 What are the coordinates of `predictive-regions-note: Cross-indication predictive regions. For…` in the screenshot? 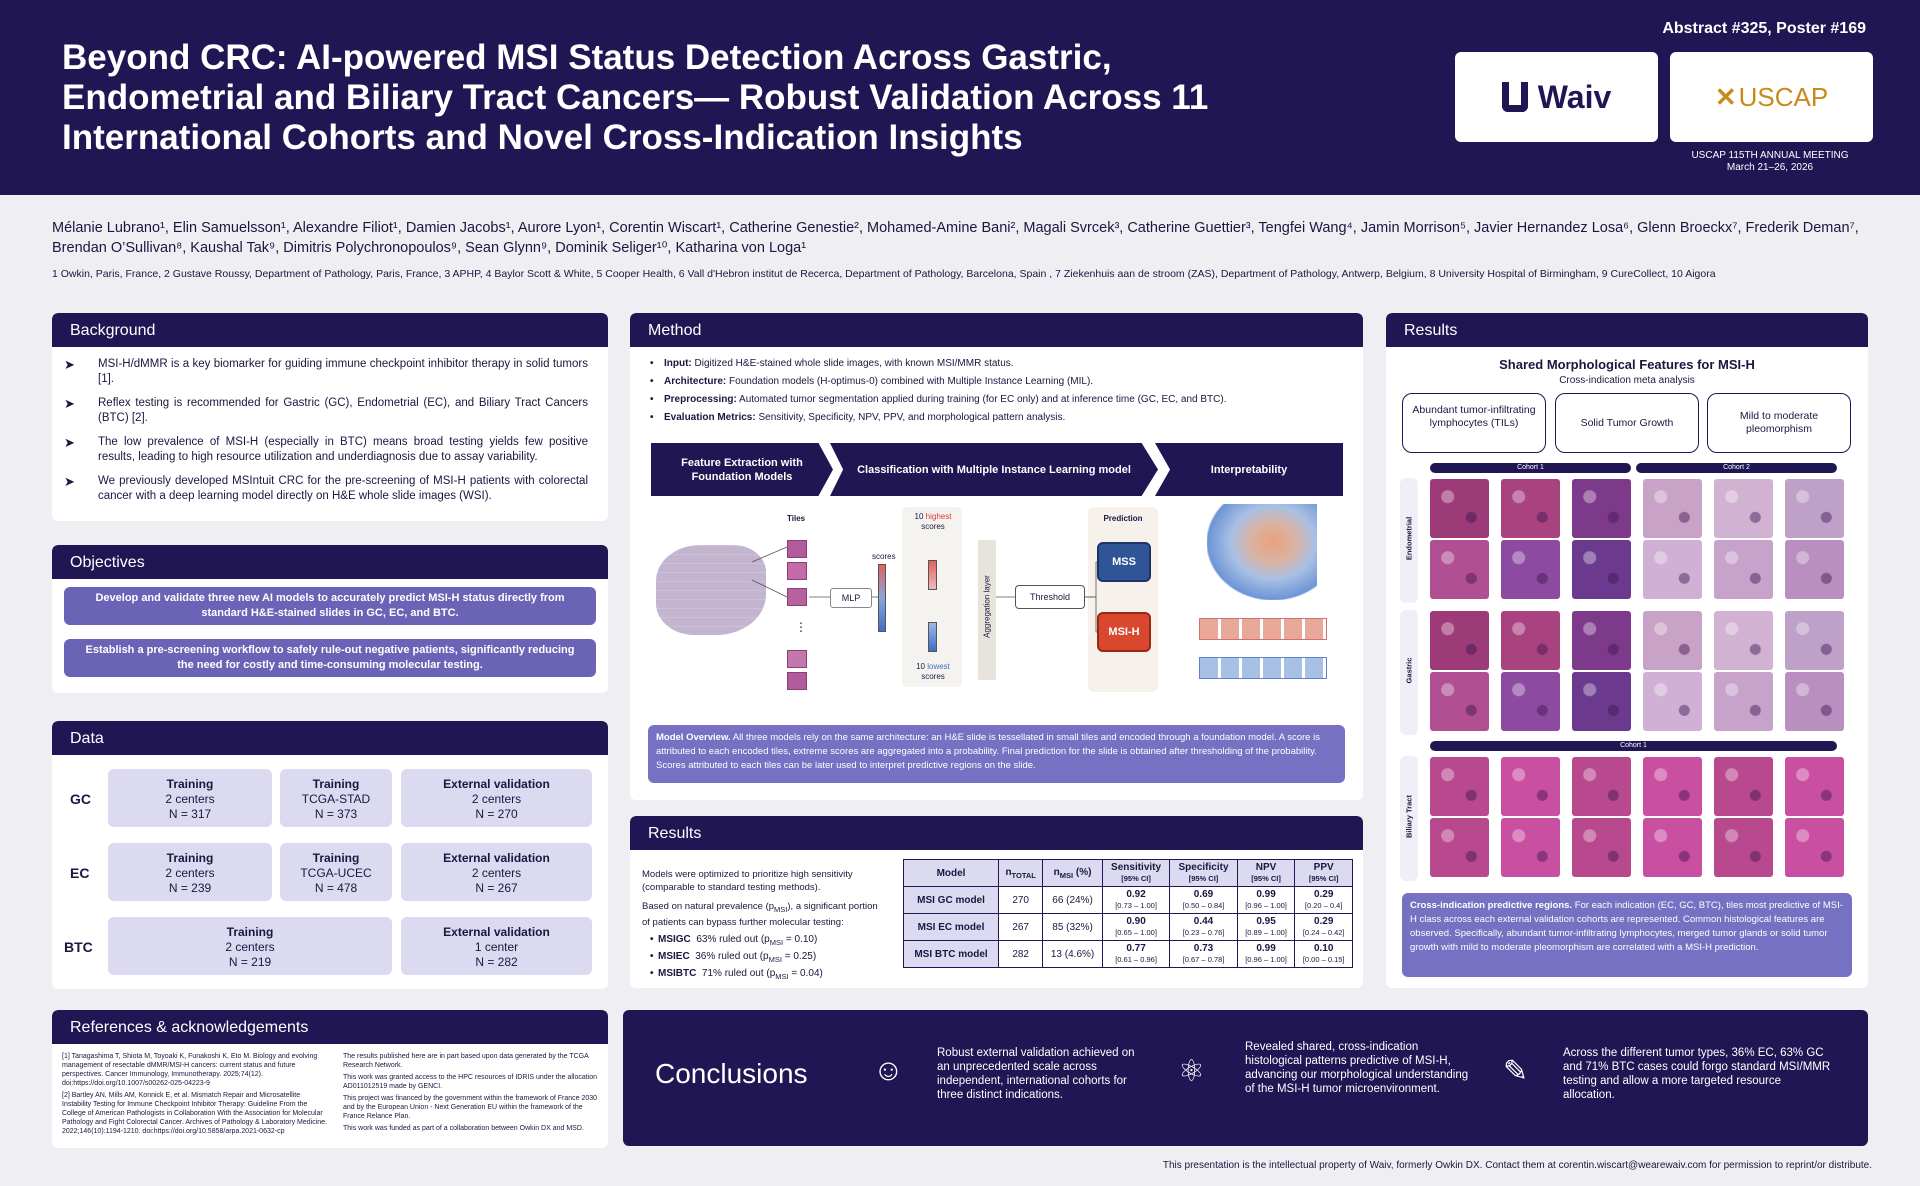 It's located at (1627, 935).